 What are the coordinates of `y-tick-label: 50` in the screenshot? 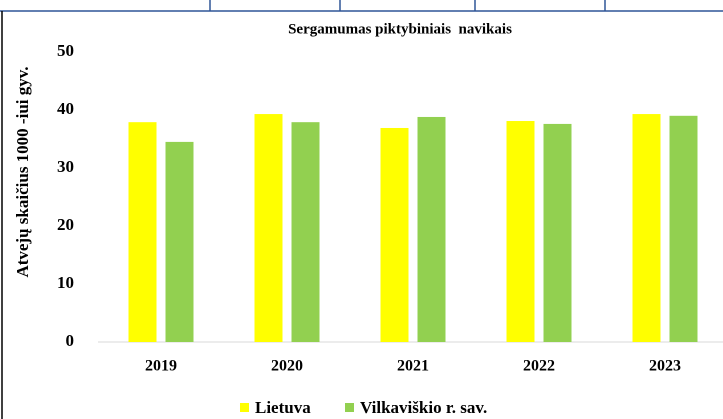 It's located at (65, 50).